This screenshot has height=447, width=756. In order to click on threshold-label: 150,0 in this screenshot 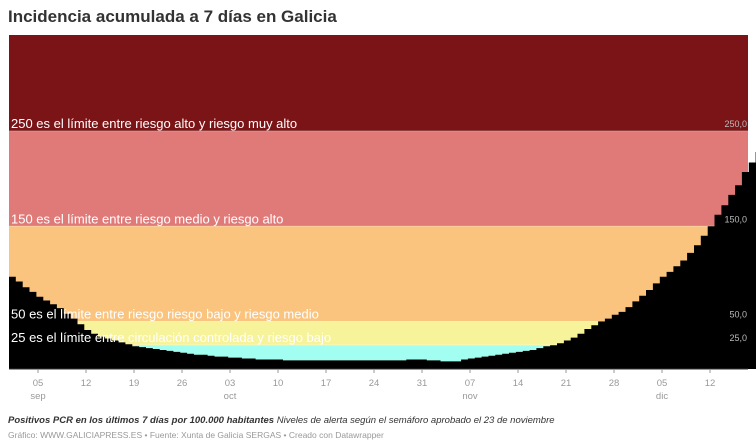, I will do `click(735, 219)`.